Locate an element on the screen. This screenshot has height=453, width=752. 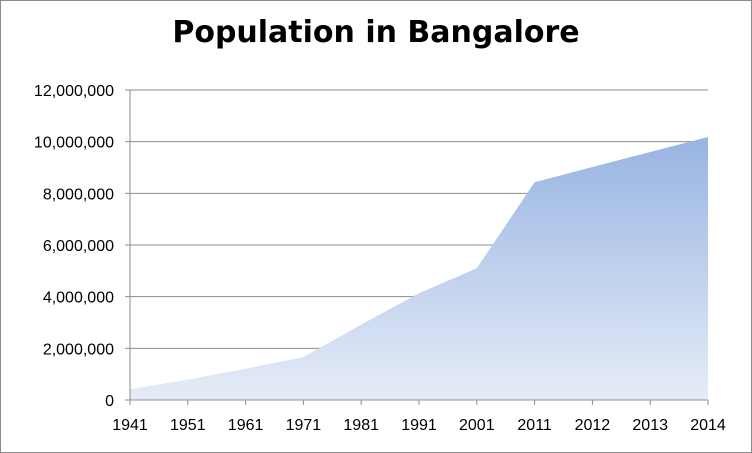
x-tick-label: 2001 is located at coordinates (477, 425).